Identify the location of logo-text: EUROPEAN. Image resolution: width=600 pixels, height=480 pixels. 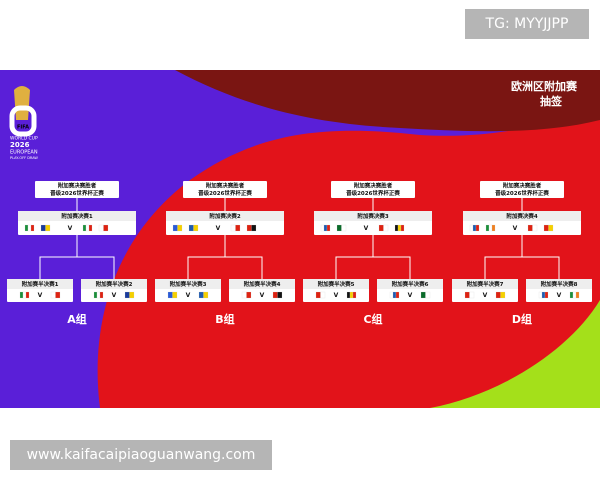
(24, 153).